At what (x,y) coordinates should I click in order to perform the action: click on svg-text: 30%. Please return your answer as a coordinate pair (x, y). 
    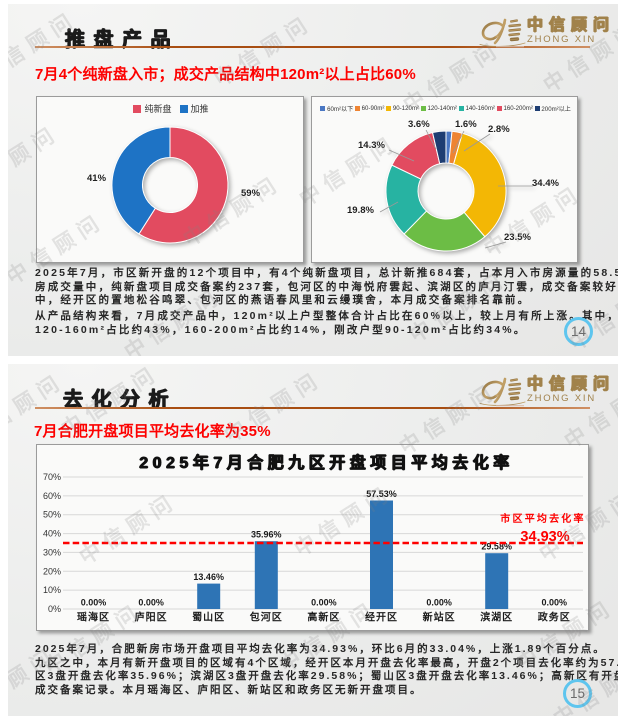
    Looking at the image, I should click on (52, 552).